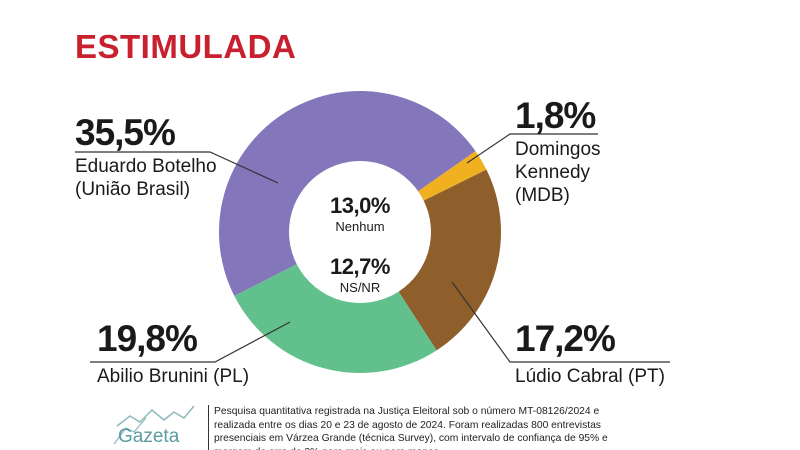  What do you see at coordinates (149, 436) in the screenshot?
I see `gazeta-logo: Gazeta` at bounding box center [149, 436].